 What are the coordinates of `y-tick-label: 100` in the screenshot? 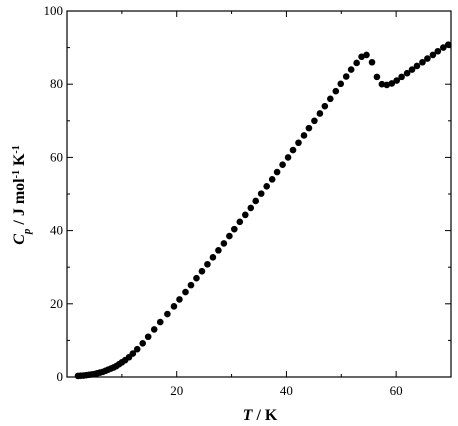 It's located at (54, 10).